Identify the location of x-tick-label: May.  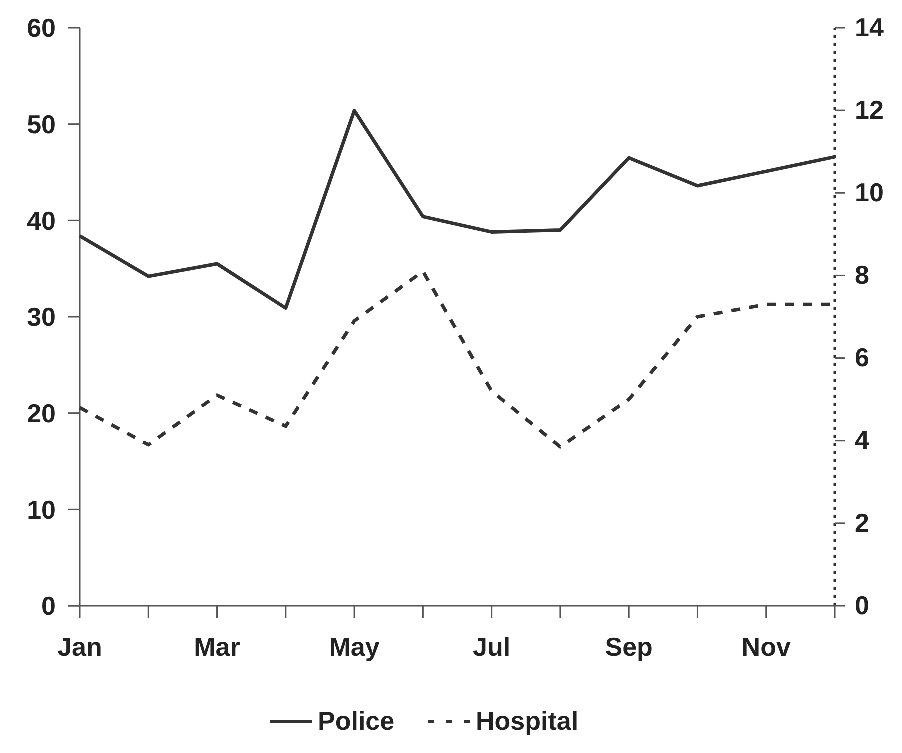
(354, 647).